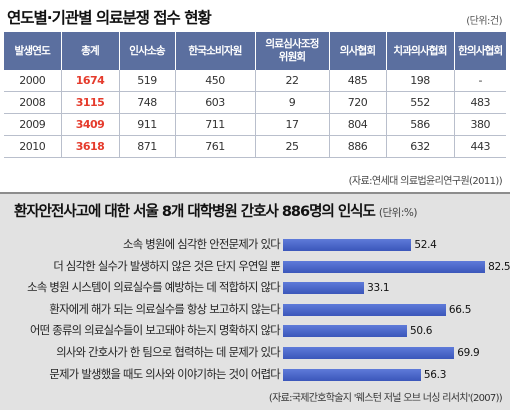  Describe the element at coordinates (358, 146) in the screenshot. I see `table-cell: 886` at that location.